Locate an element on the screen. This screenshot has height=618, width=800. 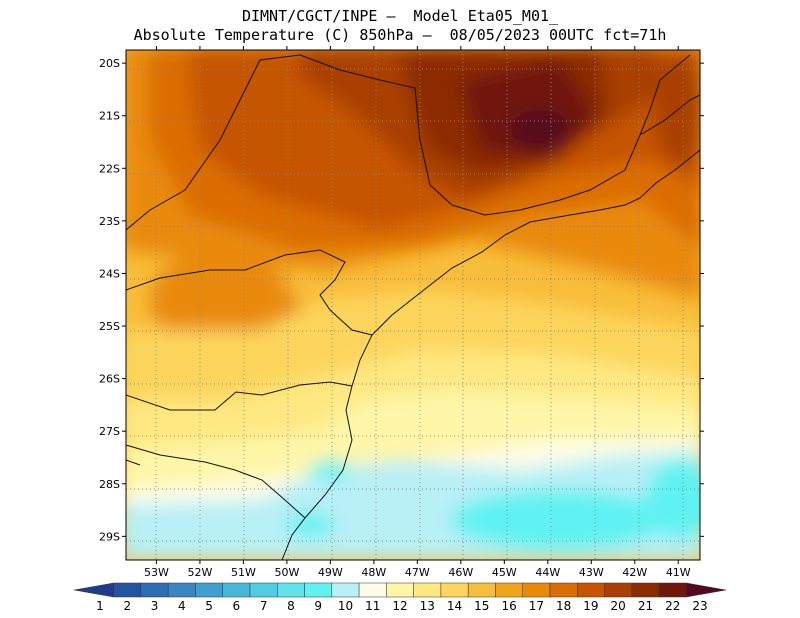
colorbar-label: 8 is located at coordinates (291, 606).